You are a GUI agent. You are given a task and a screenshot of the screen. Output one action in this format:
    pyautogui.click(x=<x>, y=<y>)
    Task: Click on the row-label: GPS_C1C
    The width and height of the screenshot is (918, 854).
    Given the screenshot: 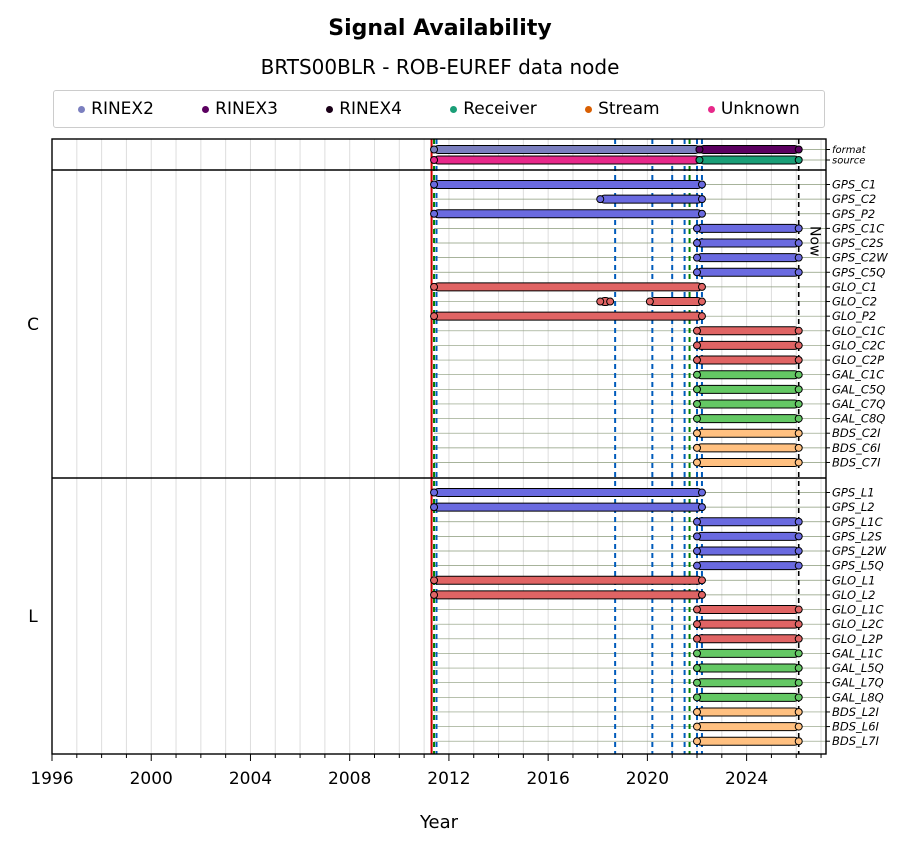 What is the action you would take?
    pyautogui.click(x=858, y=228)
    